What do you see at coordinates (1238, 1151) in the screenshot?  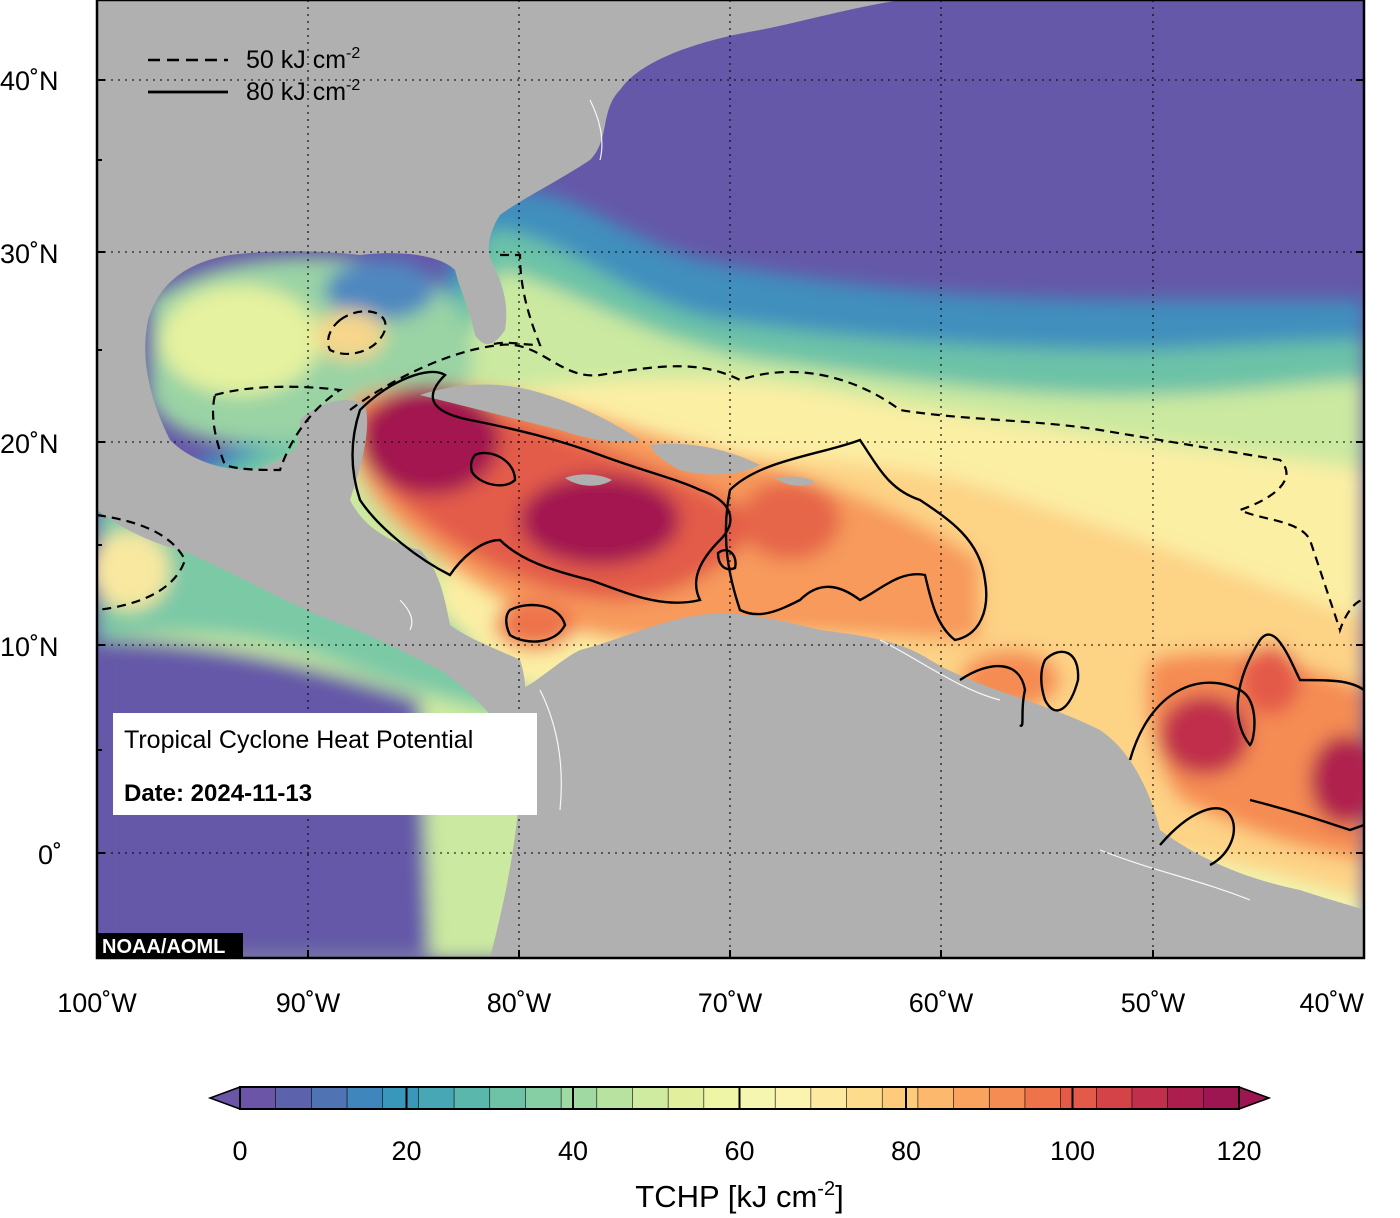 I see `colorbar-tick-120: 120` at bounding box center [1238, 1151].